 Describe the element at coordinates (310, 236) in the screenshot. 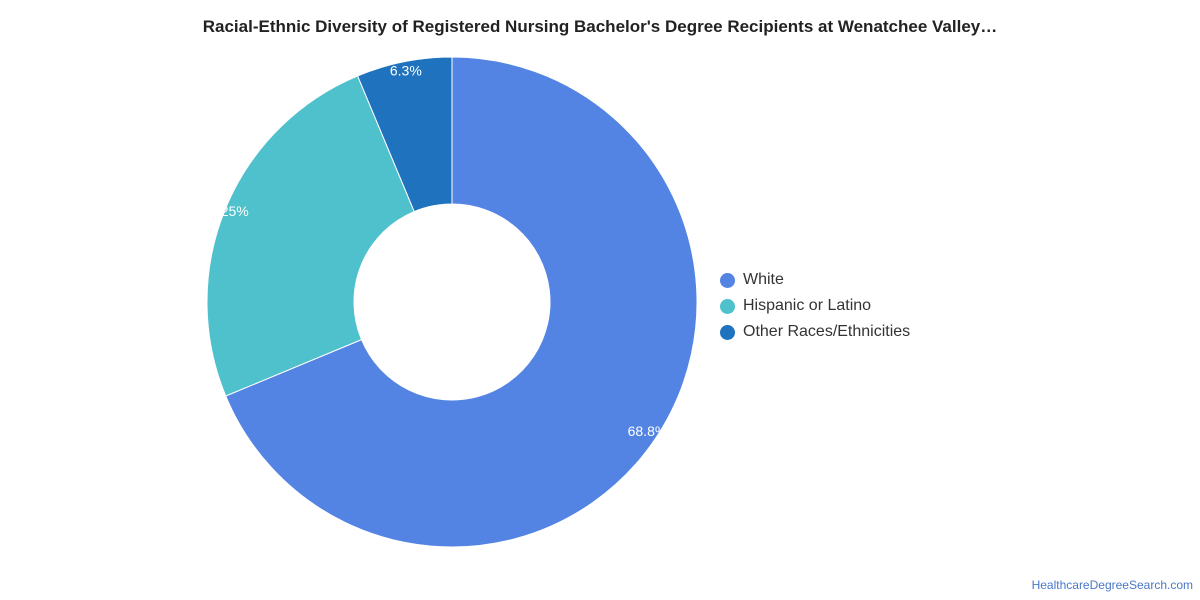

I see `donut-slice-hispanic-or-latino` at that location.